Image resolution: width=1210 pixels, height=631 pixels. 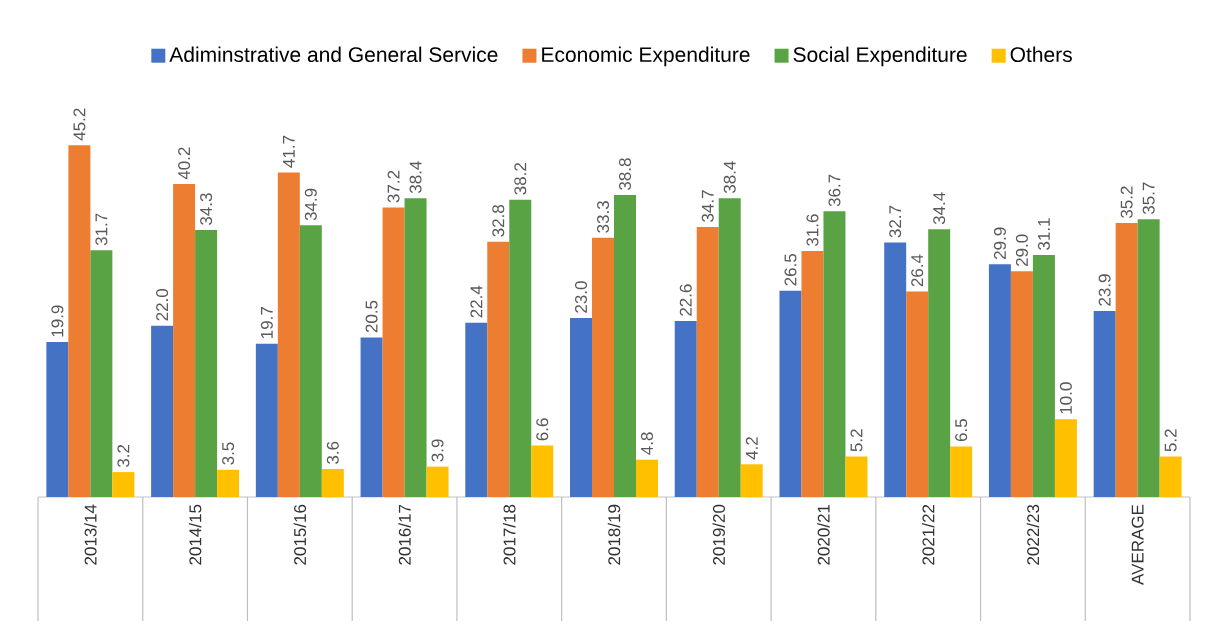 What do you see at coordinates (939, 208) in the screenshot?
I see `data-label: 34.4` at bounding box center [939, 208].